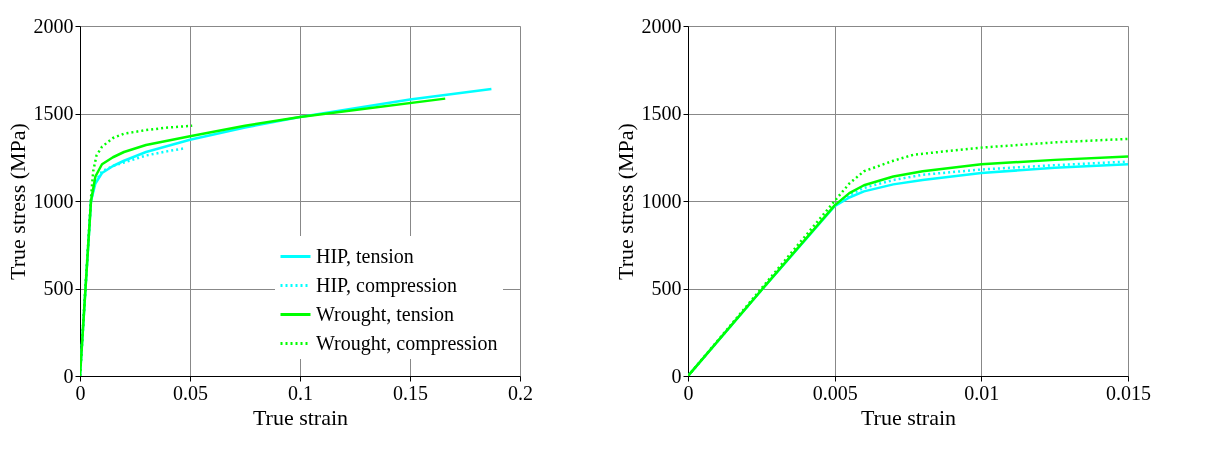 This screenshot has width=1228, height=450. What do you see at coordinates (982, 392) in the screenshot?
I see `x-tick-label: 0.01` at bounding box center [982, 392].